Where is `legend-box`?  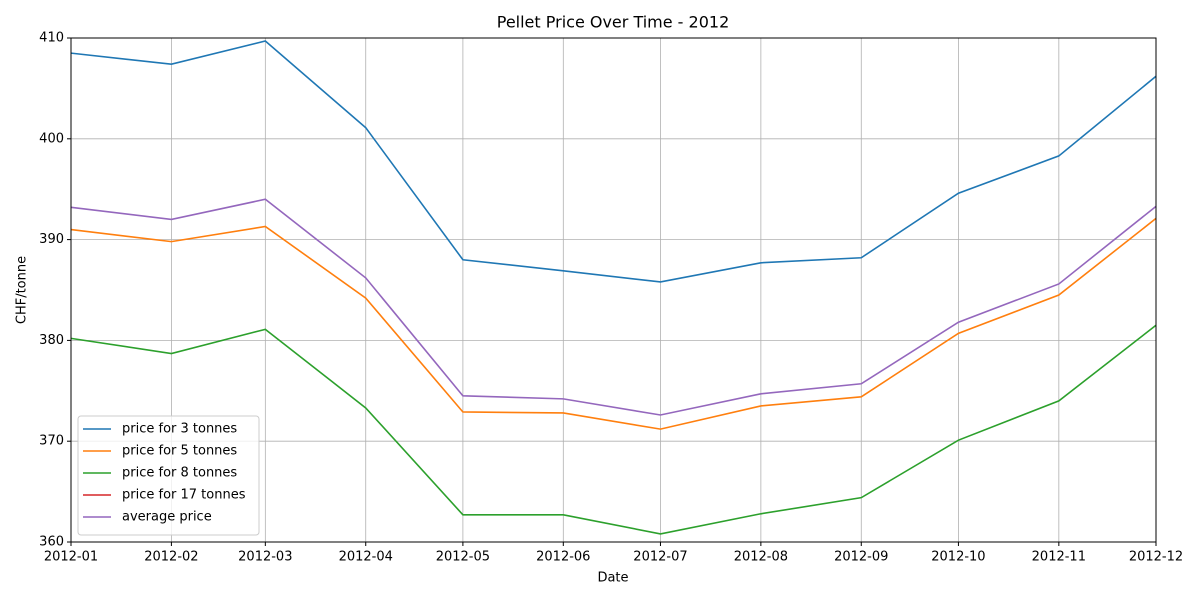
legend-box is located at coordinates (168, 475).